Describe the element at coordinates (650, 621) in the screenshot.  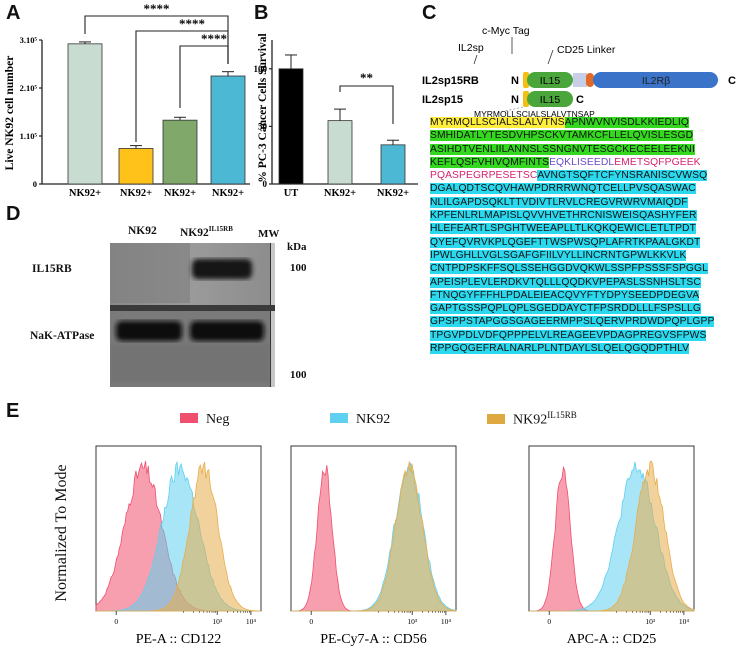
I see `histogram-xtick-label: 10³` at that location.